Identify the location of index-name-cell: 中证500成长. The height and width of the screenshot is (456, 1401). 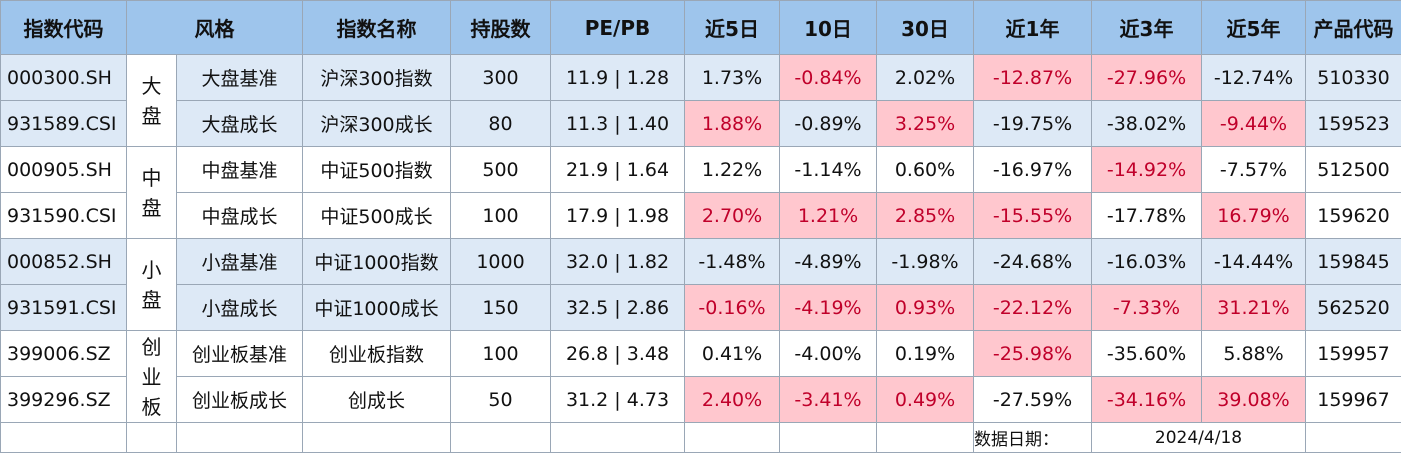
(376, 215).